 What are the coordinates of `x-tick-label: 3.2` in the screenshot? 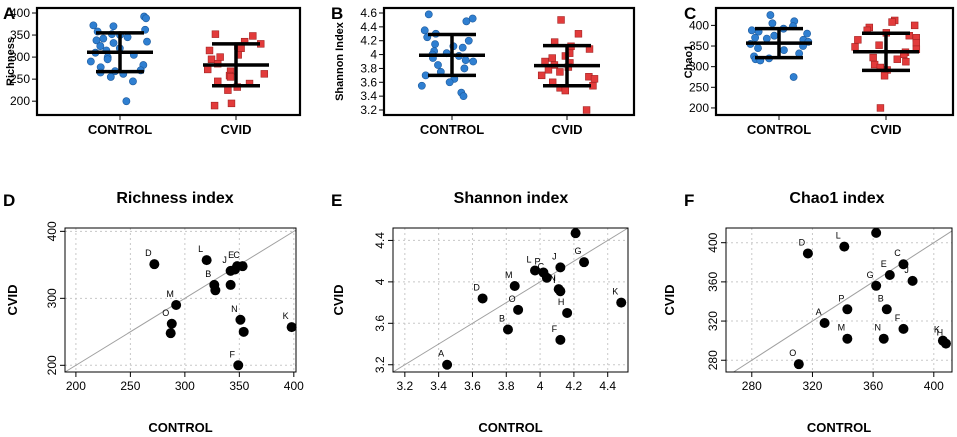 It's located at (404, 386).